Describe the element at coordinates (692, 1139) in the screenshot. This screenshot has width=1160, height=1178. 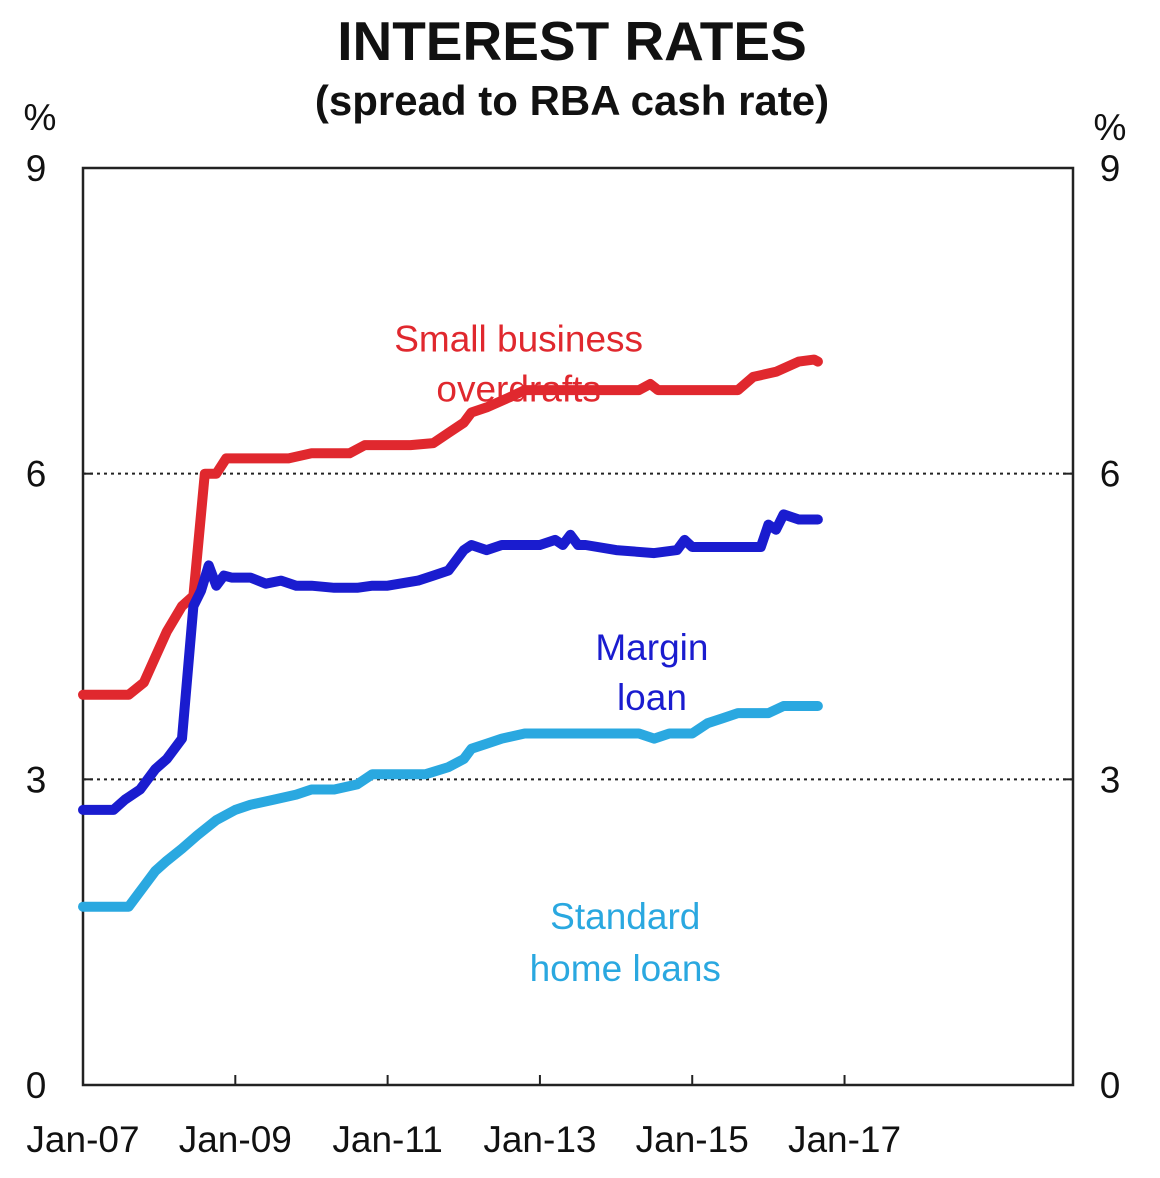
I see `x-tick-label: Jan-15` at that location.